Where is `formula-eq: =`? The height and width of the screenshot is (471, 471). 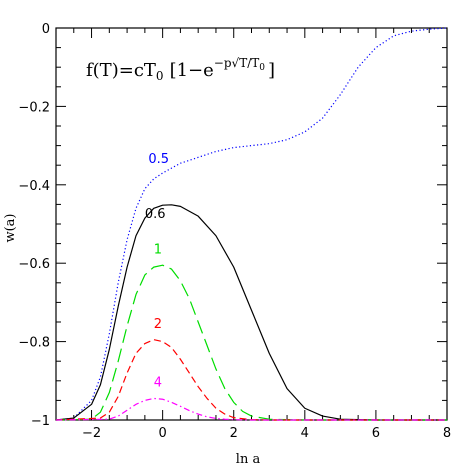 formula-eq: = is located at coordinates (126, 70).